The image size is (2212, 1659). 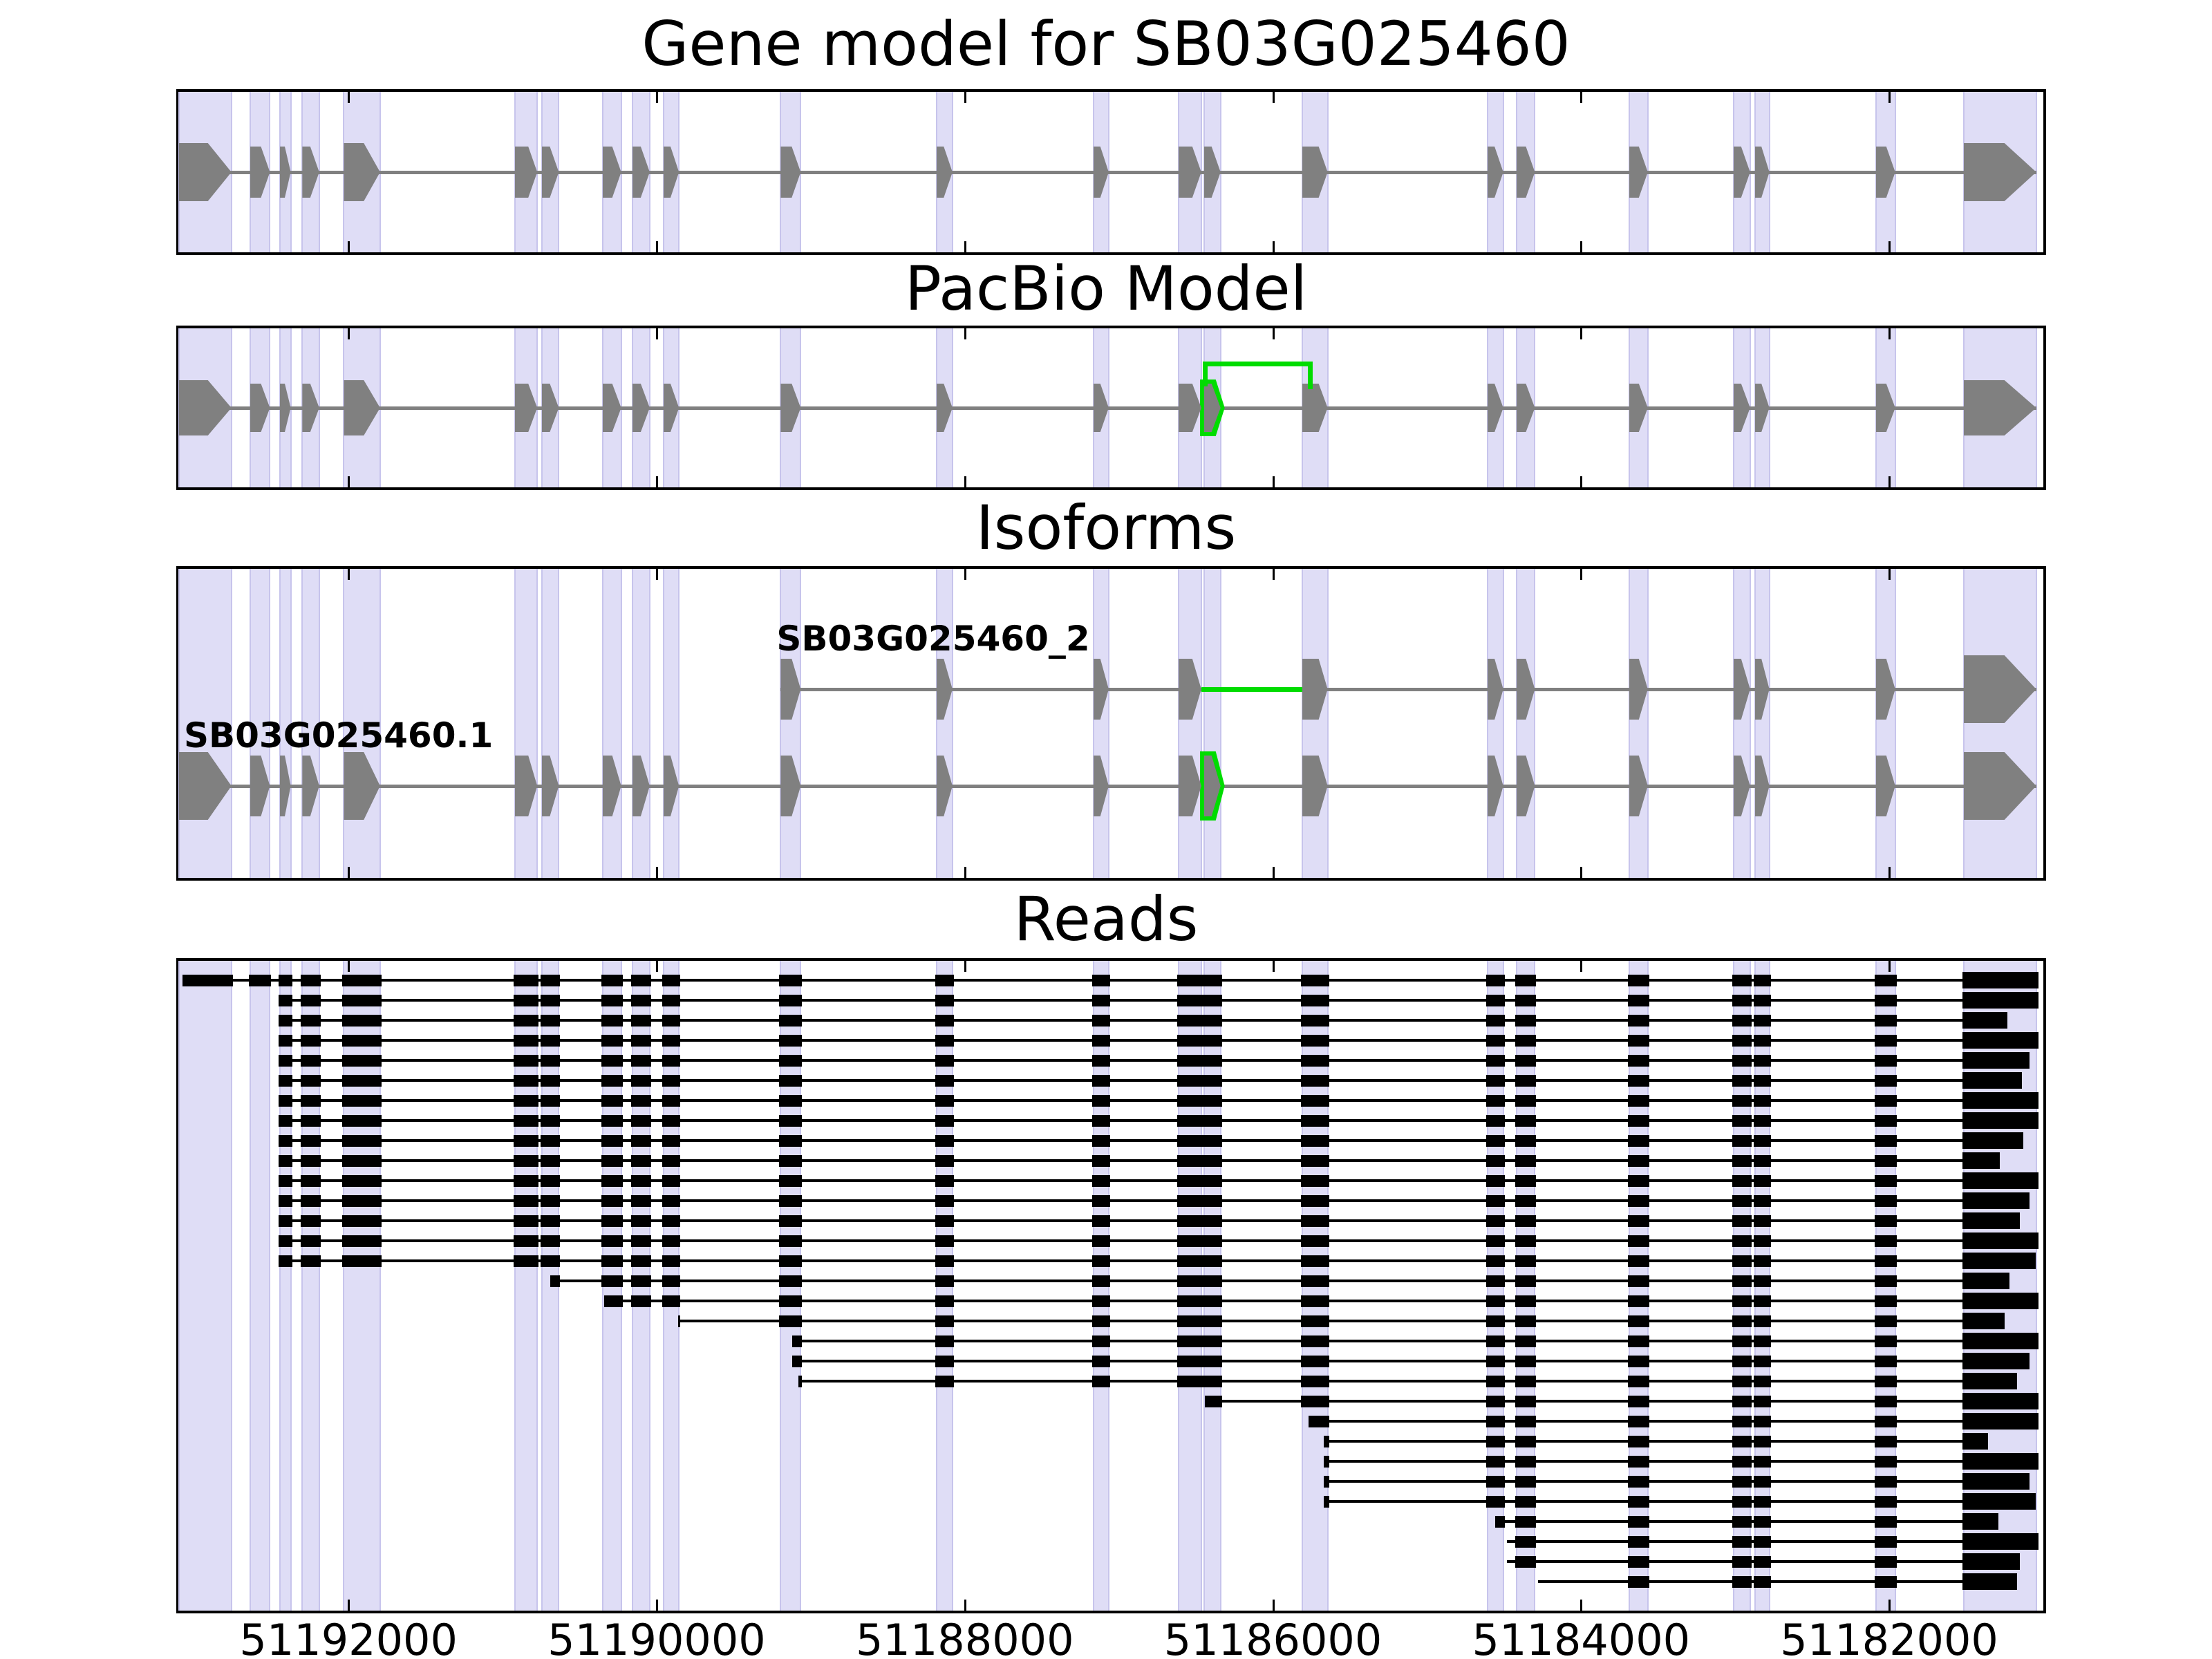 I want to click on panel-title-reads: Reads, so click(x=1106, y=919).